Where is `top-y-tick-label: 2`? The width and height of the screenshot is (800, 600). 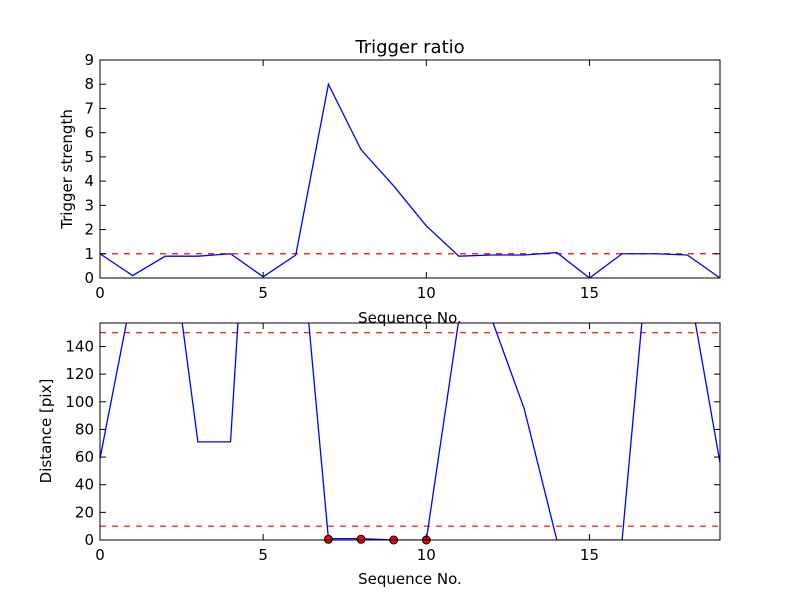
top-y-tick-label: 2 is located at coordinates (89, 230).